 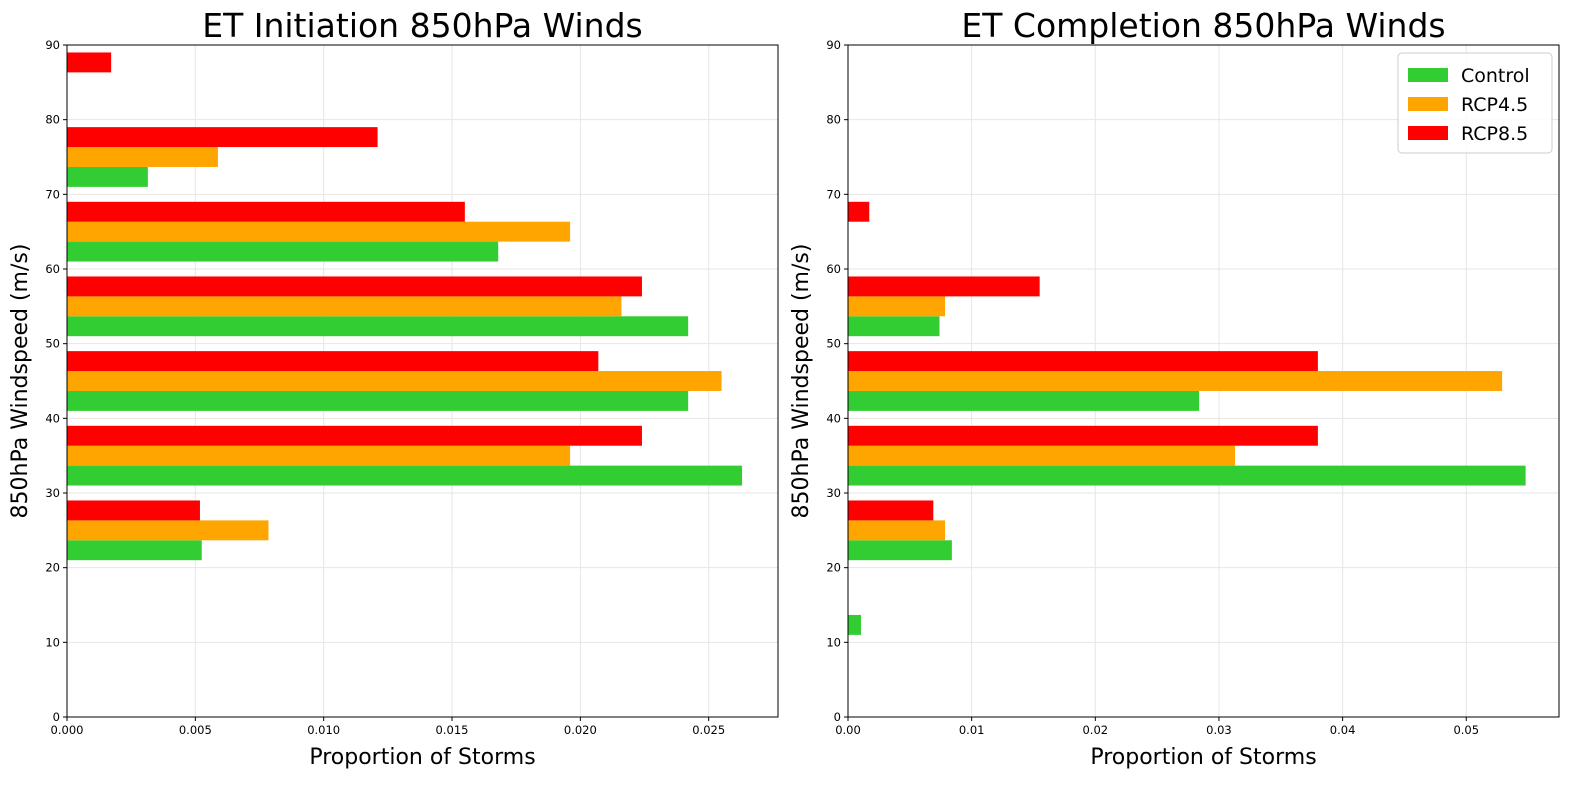 What do you see at coordinates (580, 730) in the screenshot?
I see `x-tick-label: 0.020` at bounding box center [580, 730].